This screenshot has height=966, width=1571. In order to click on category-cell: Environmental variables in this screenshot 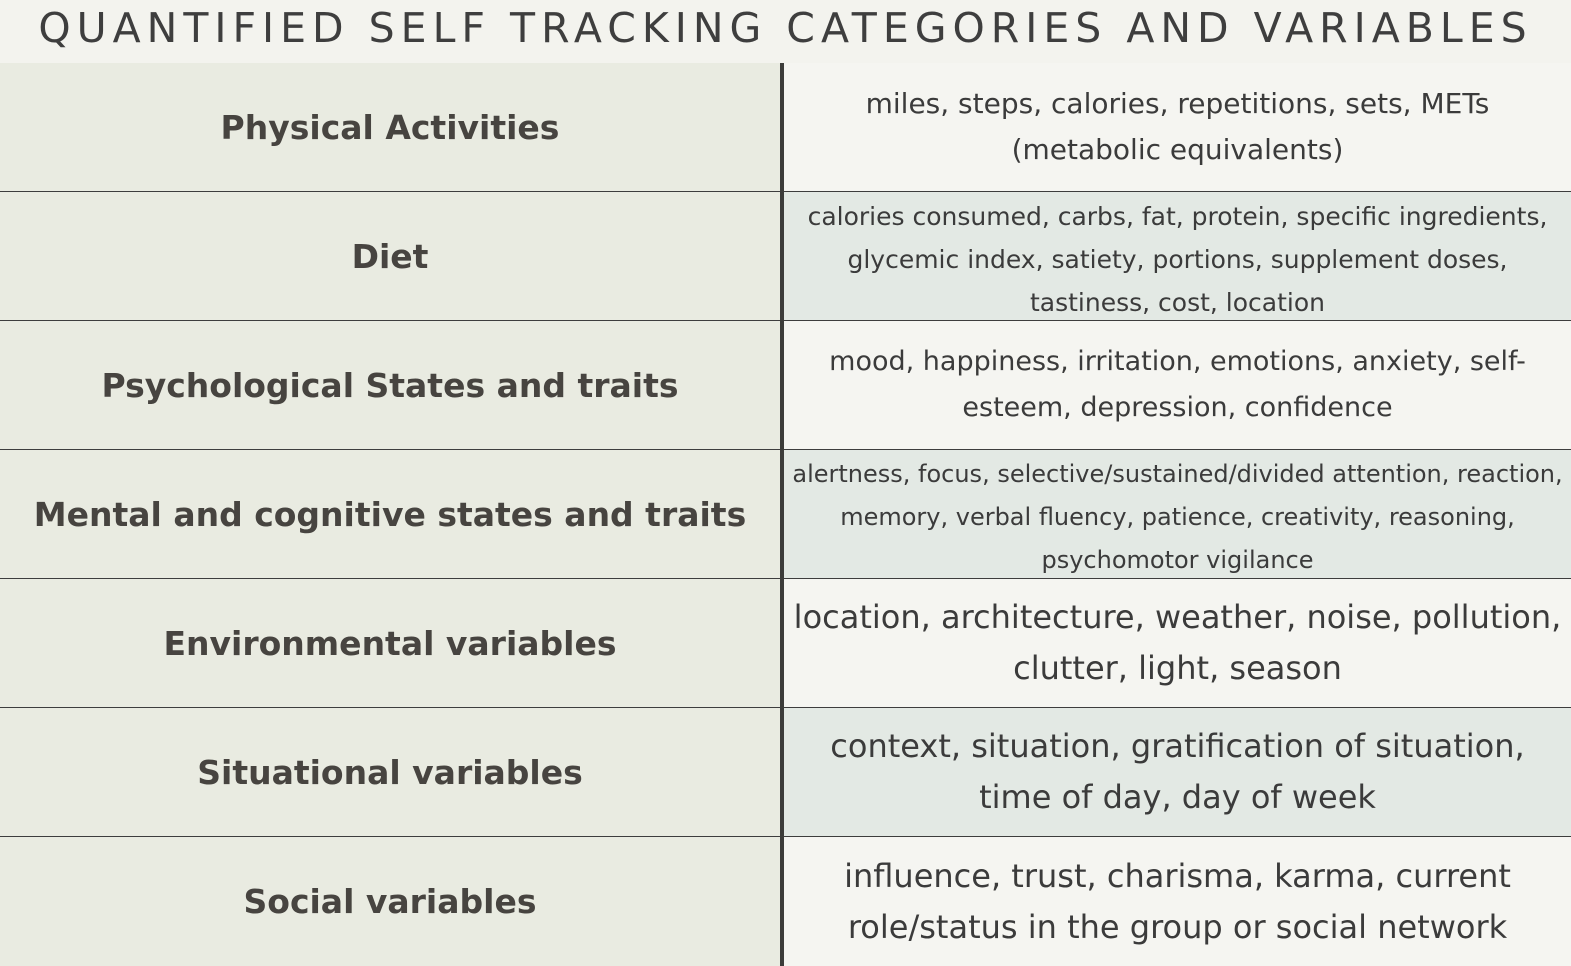, I will do `click(390, 643)`.